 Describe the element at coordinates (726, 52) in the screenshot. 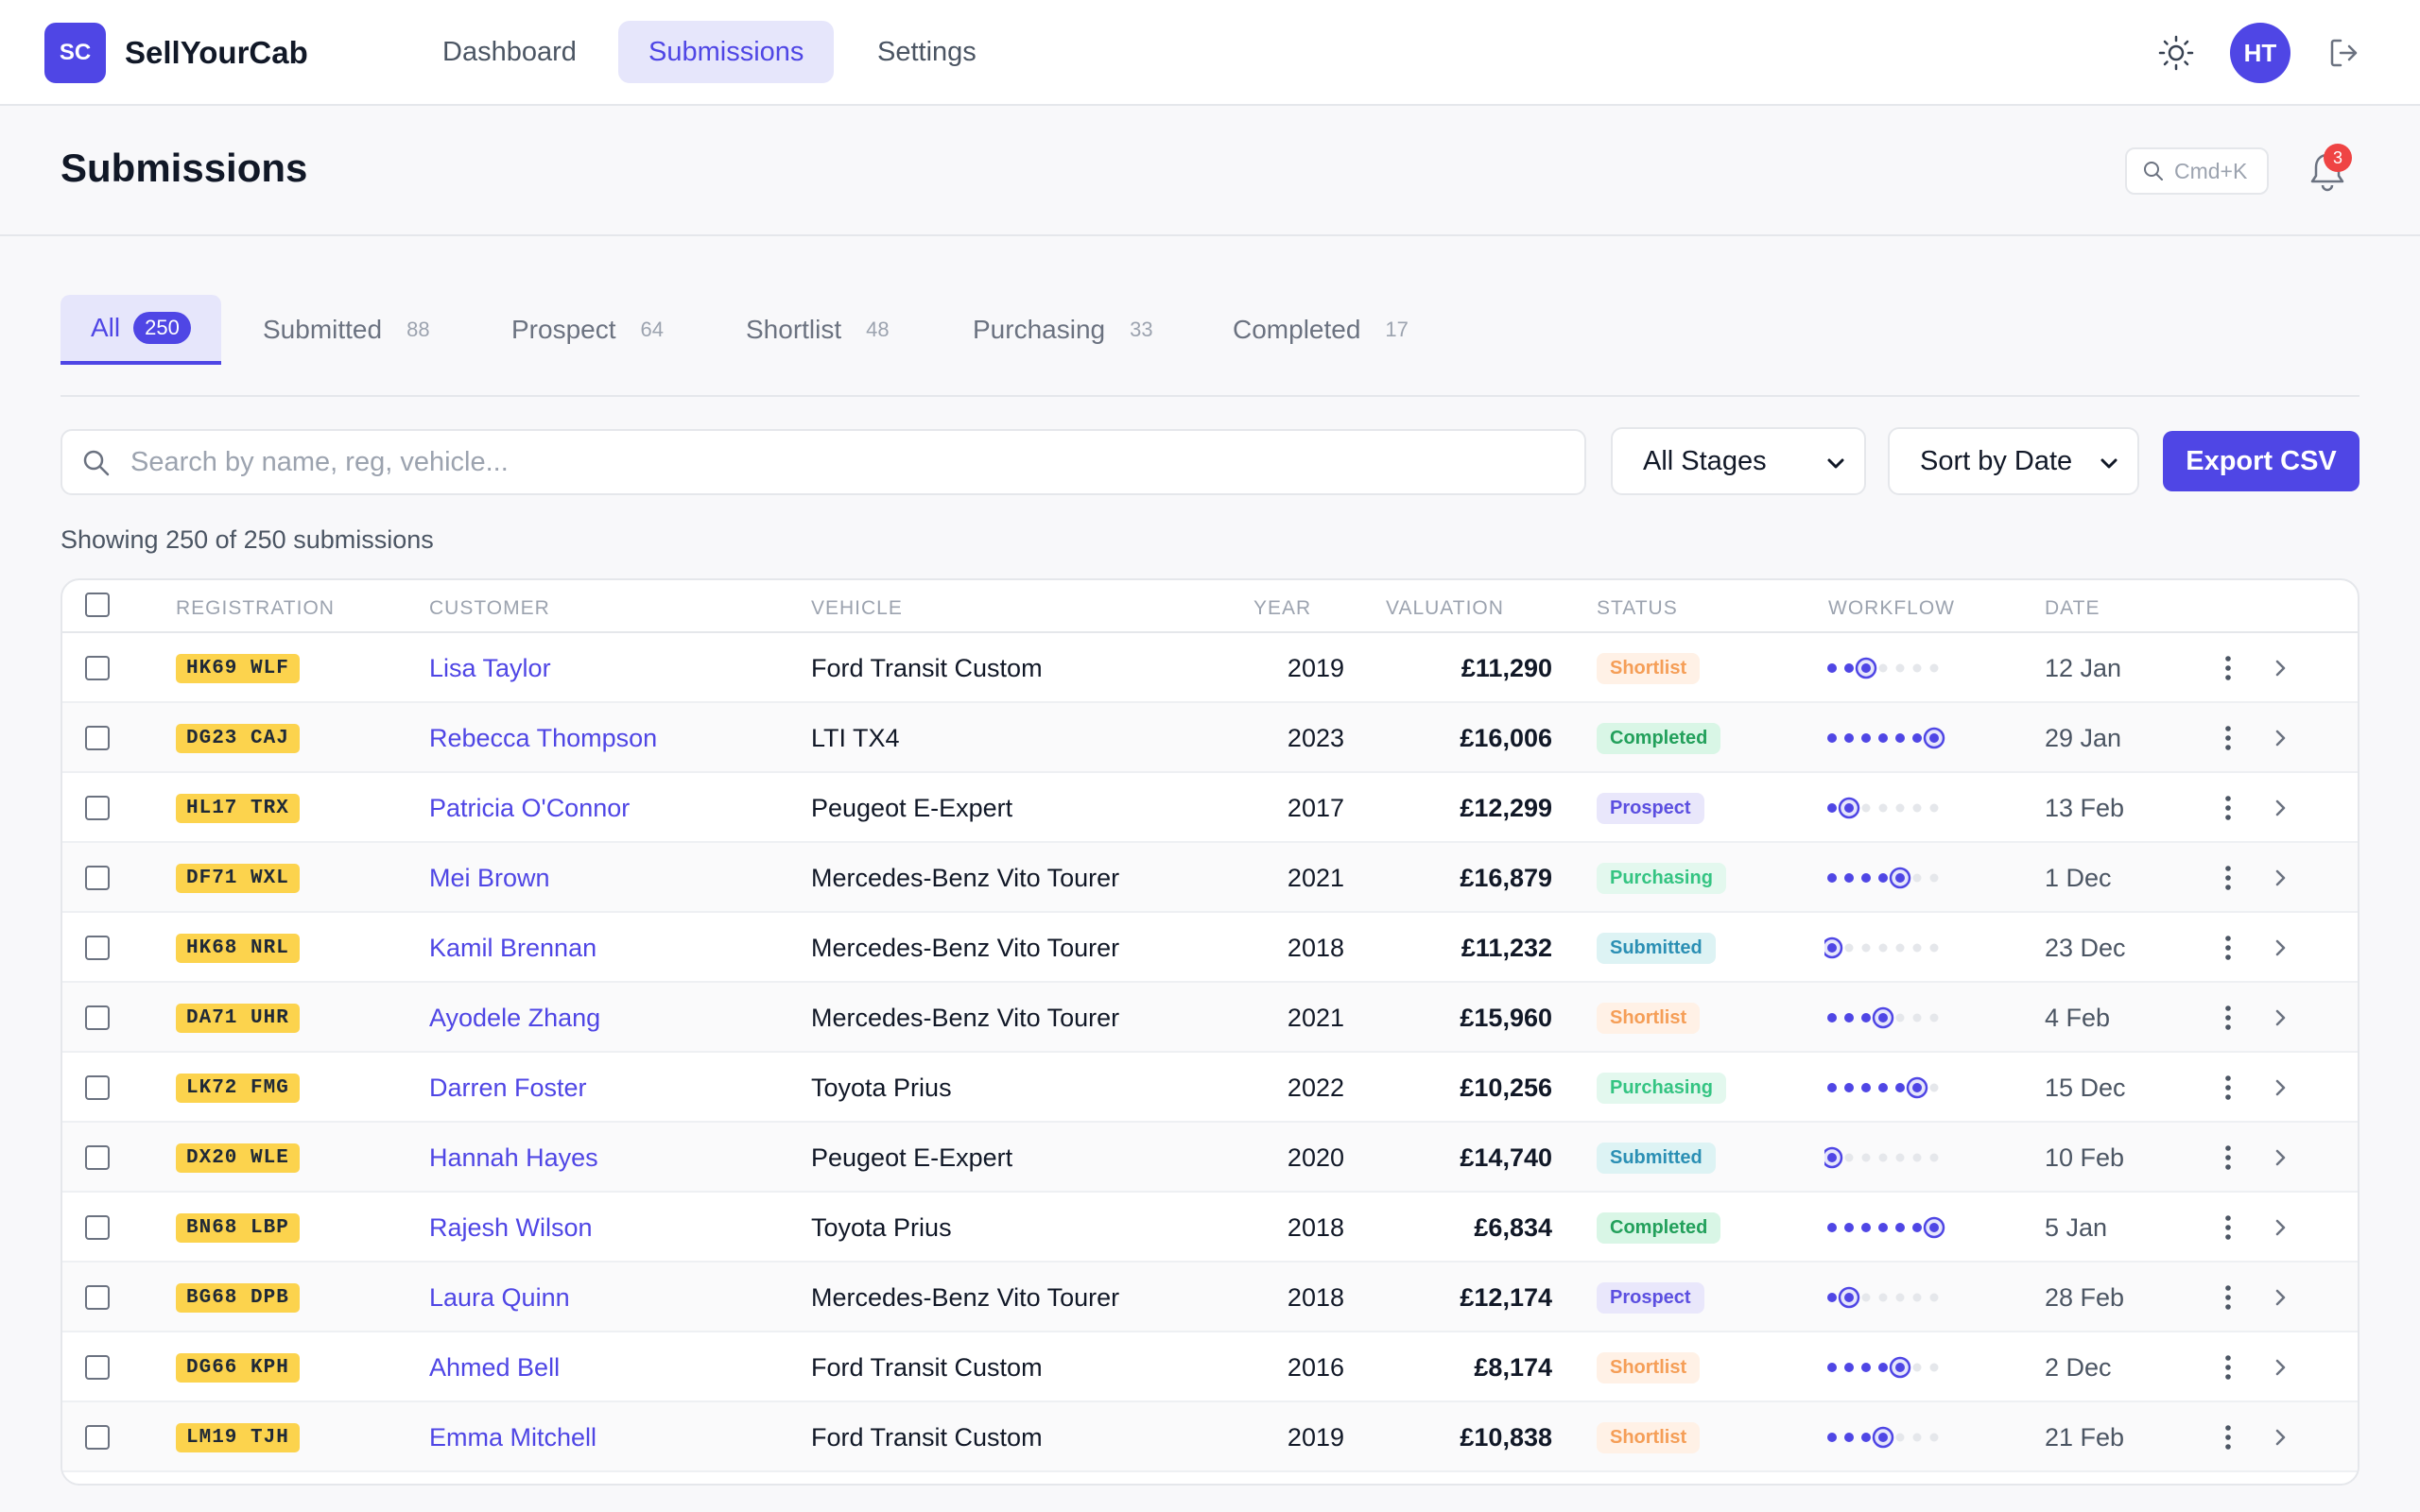

I see `nav-tab-submissions: Submissions` at that location.